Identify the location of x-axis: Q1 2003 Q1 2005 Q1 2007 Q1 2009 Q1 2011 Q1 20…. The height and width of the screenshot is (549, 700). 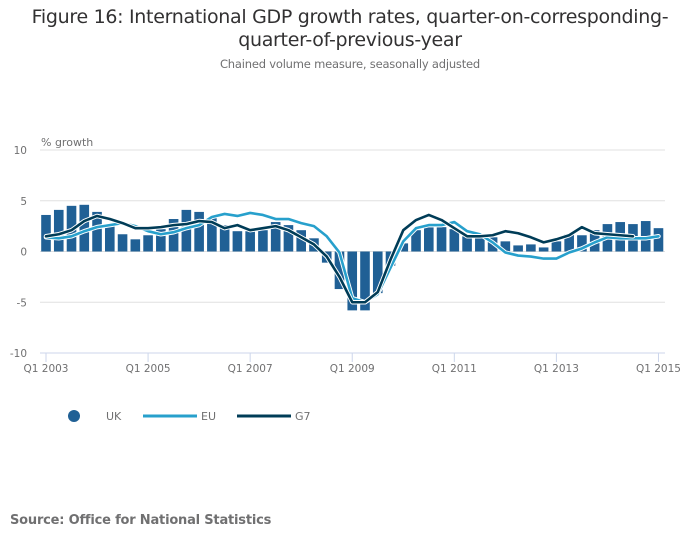
(352, 363).